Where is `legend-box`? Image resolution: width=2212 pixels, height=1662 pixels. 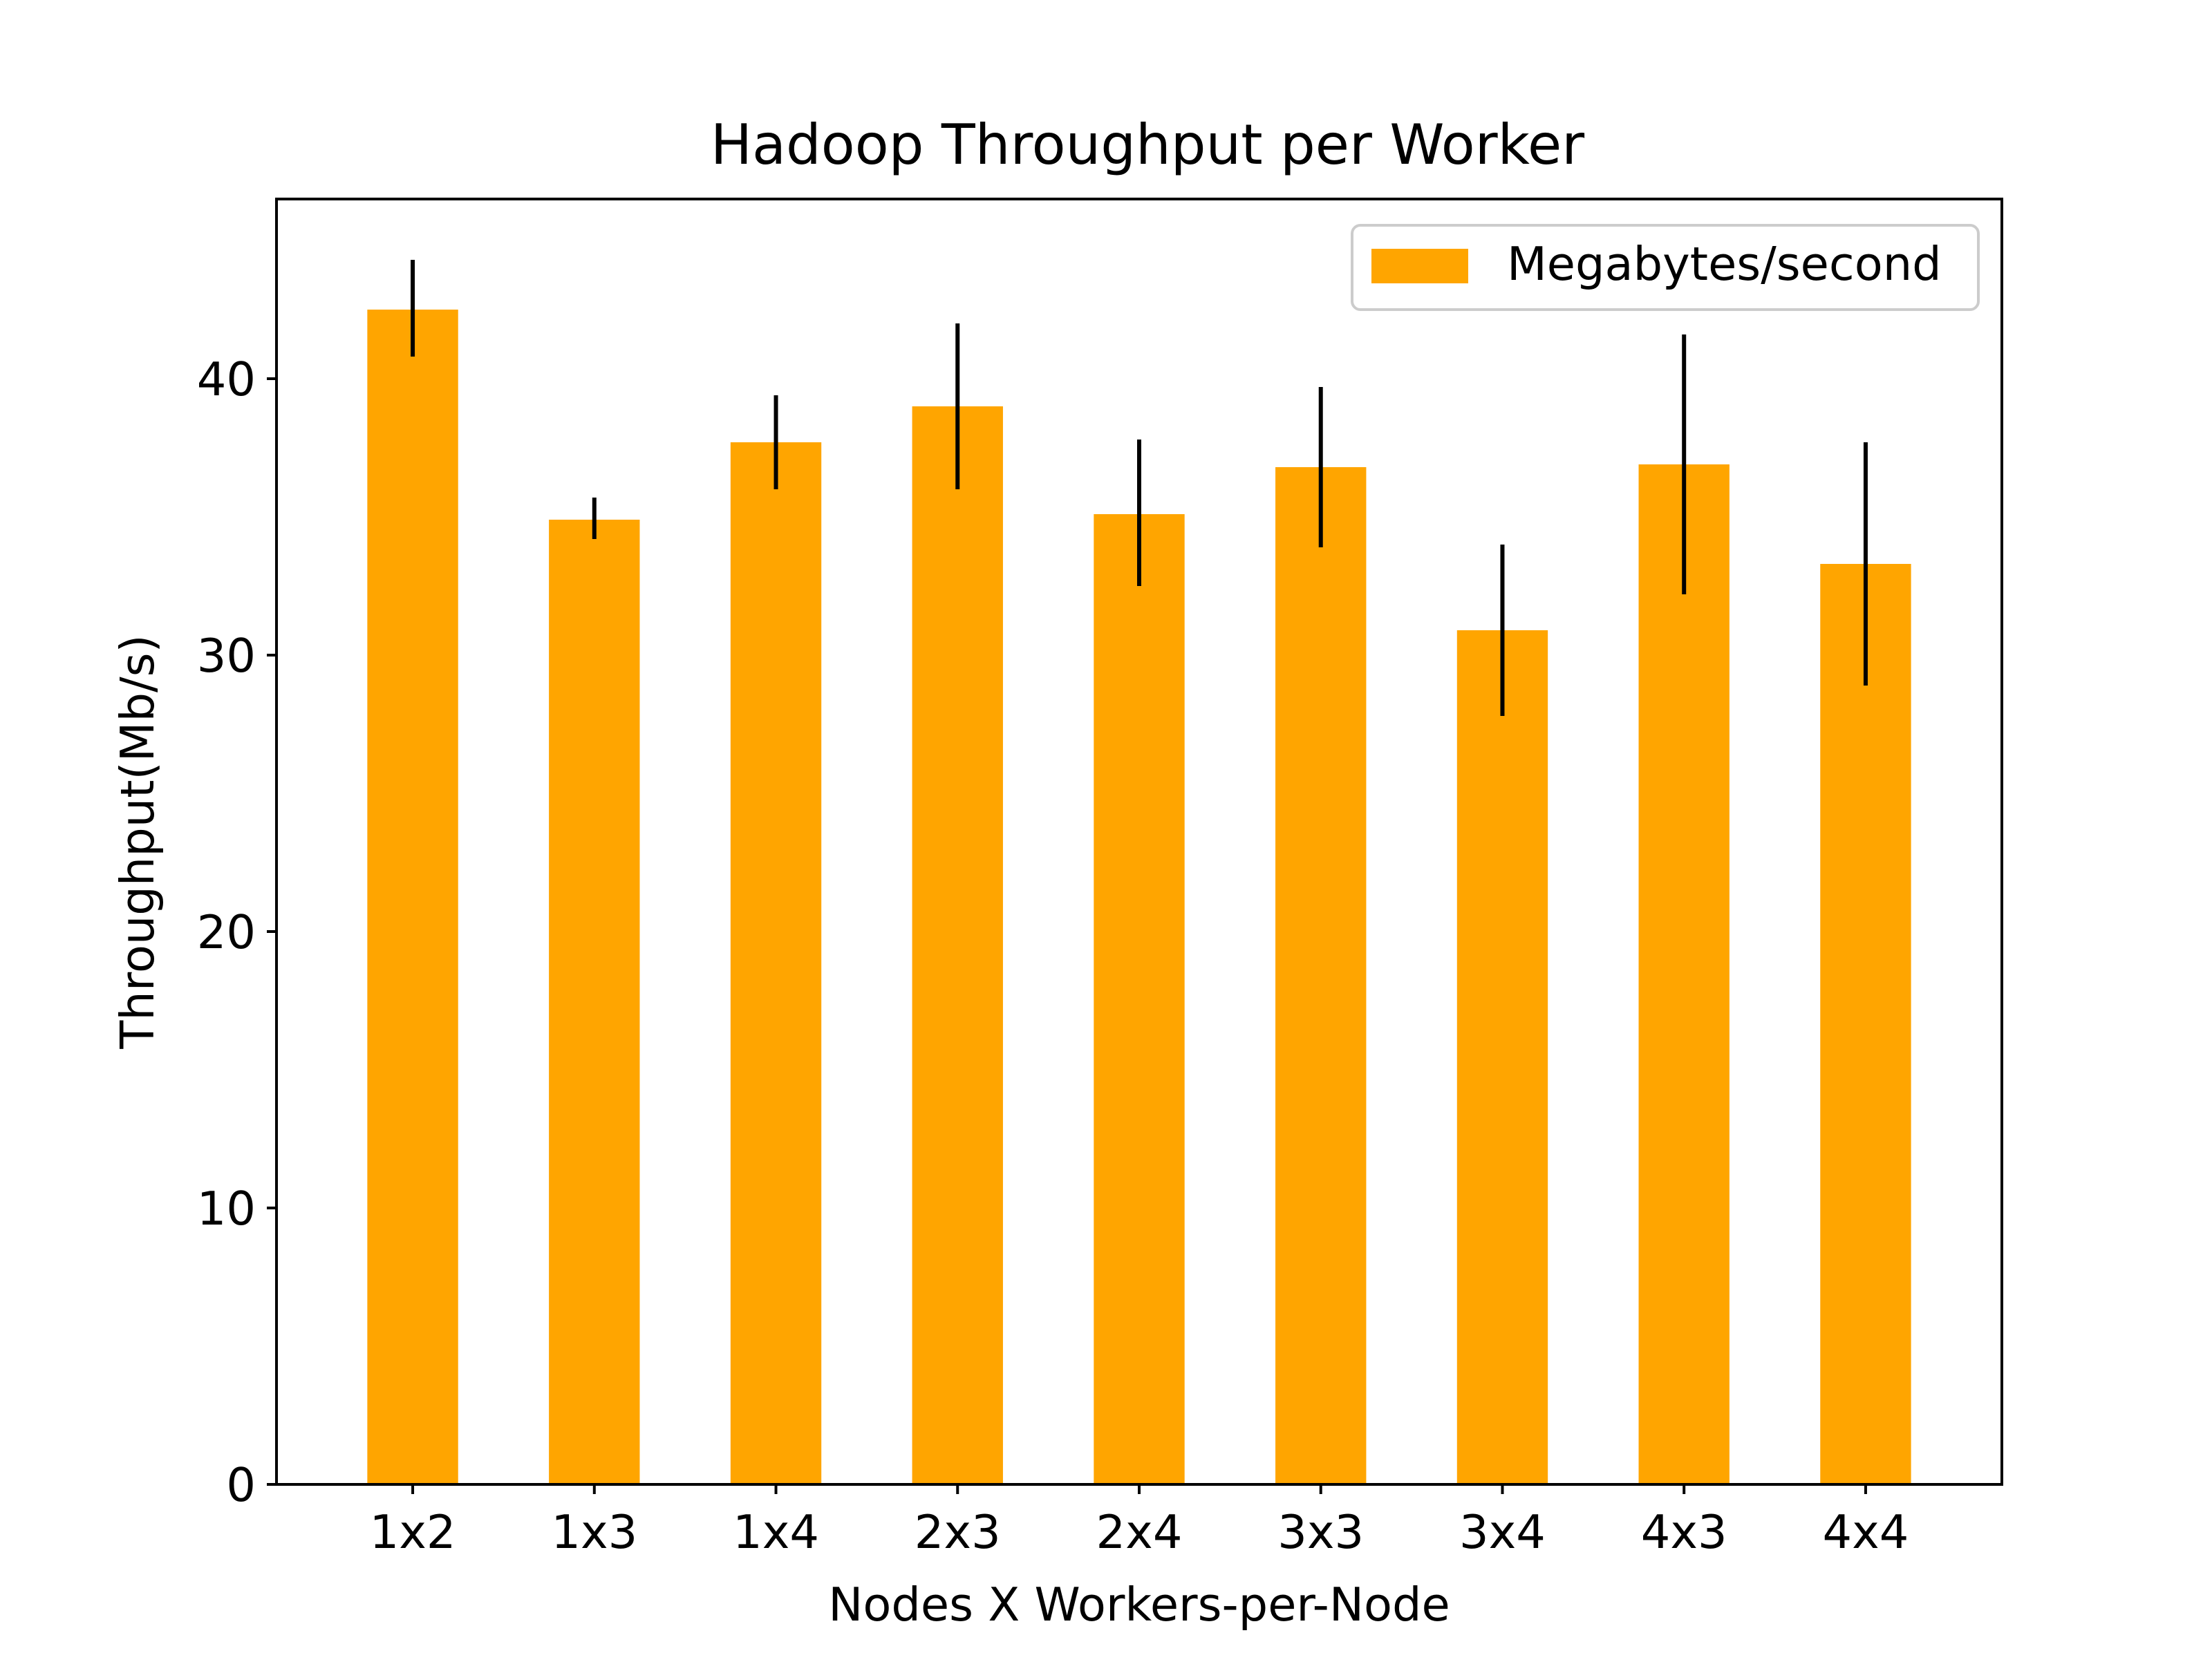
legend-box is located at coordinates (1666, 267).